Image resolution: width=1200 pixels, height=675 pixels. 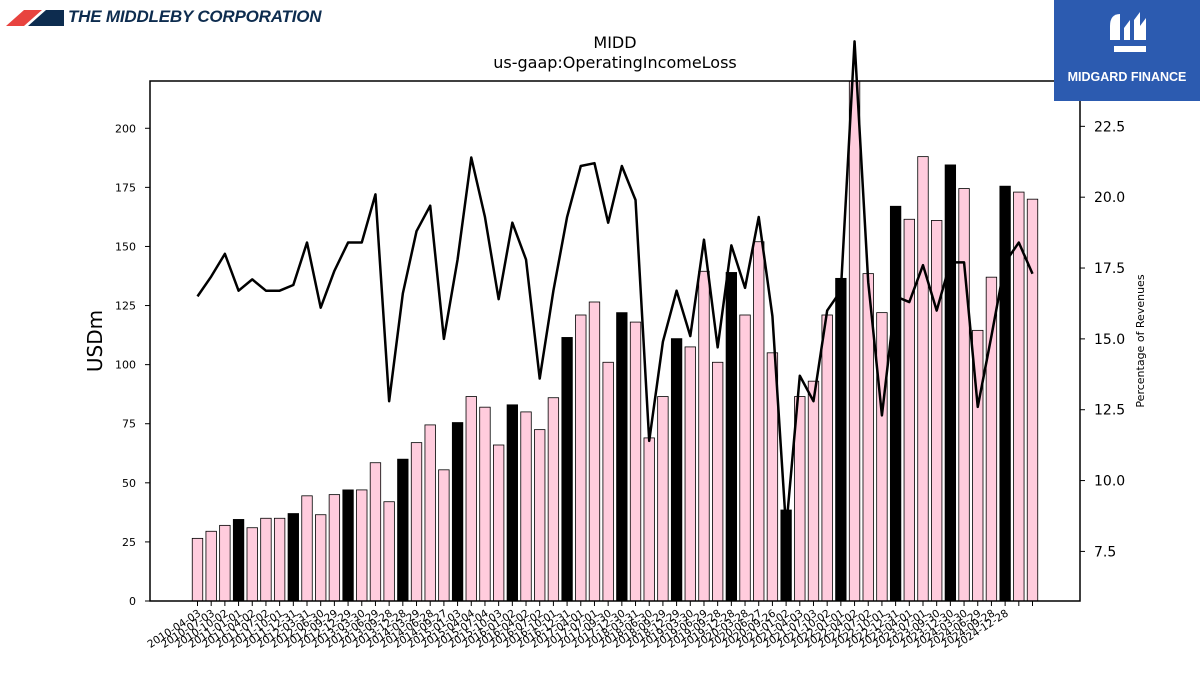 What do you see at coordinates (95, 341) in the screenshot?
I see `y-axis-label: USDm` at bounding box center [95, 341].